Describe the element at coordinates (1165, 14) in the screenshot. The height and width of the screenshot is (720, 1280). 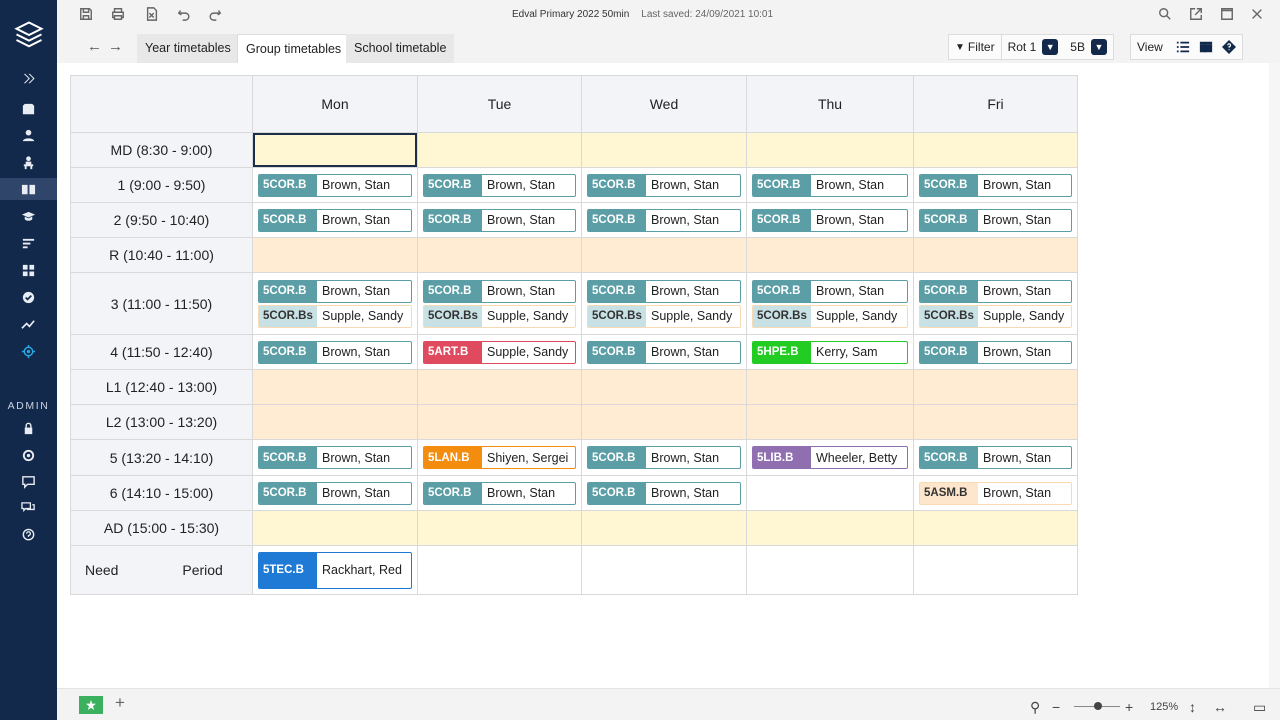
I see `search-icon` at that location.